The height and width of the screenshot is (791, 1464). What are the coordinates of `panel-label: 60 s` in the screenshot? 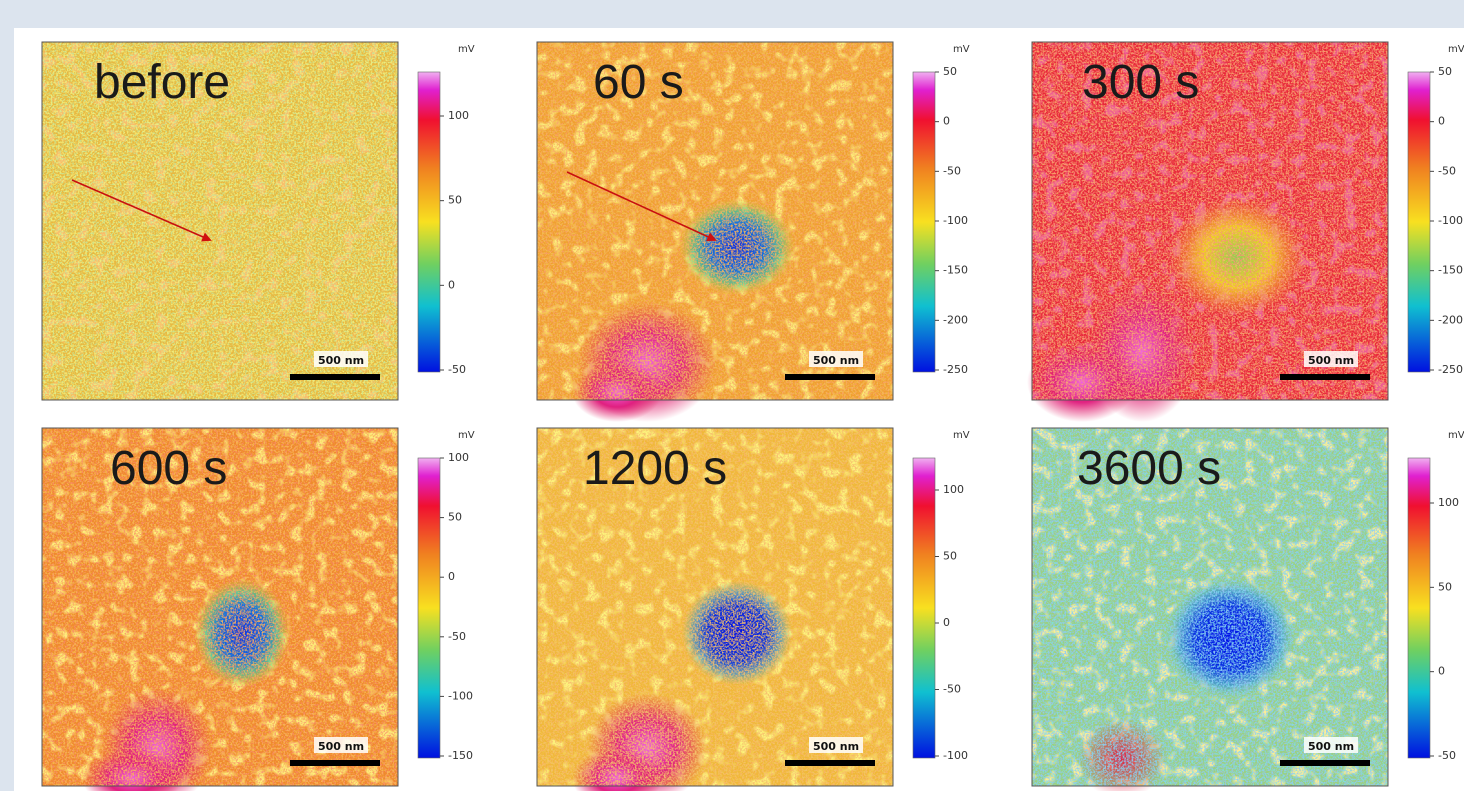 It's located at (638, 82).